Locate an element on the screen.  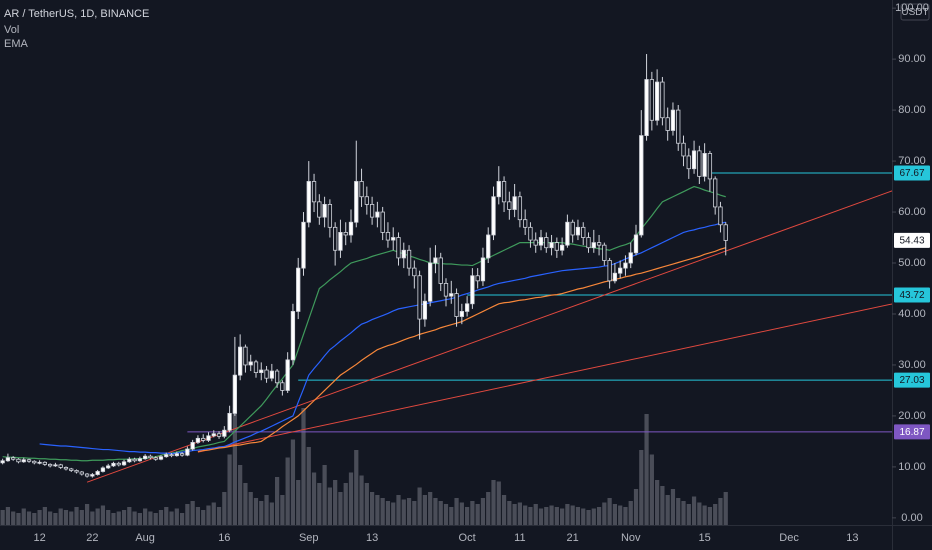
x-tick-label: Aug is located at coordinates (145, 538).